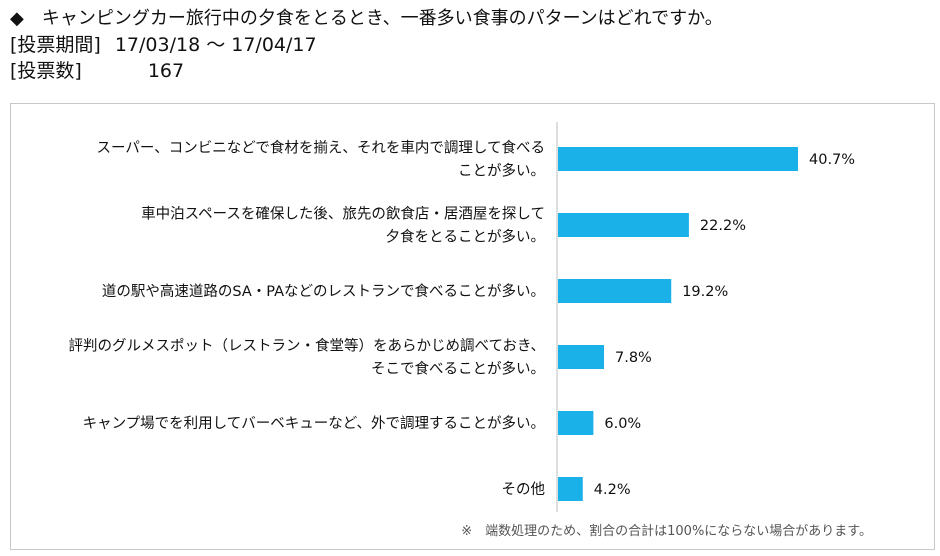 The width and height of the screenshot is (940, 556). I want to click on vote-count: [投票数] 167, so click(366, 71).